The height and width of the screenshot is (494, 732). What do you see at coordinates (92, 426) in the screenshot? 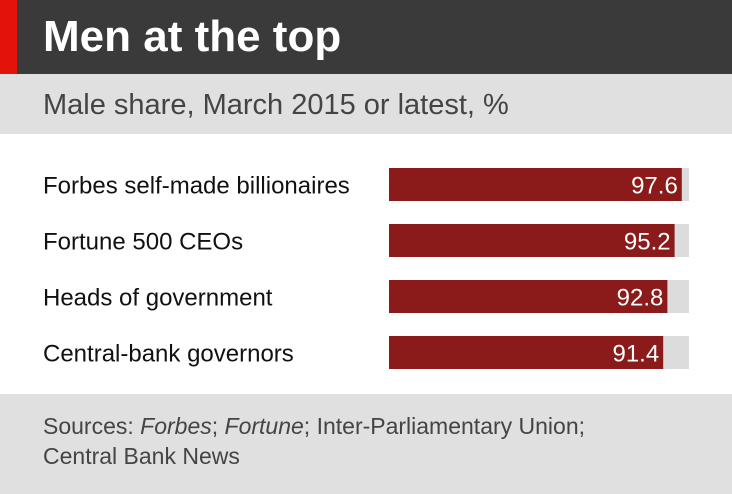
I see `source-prefix: Sources:` at bounding box center [92, 426].